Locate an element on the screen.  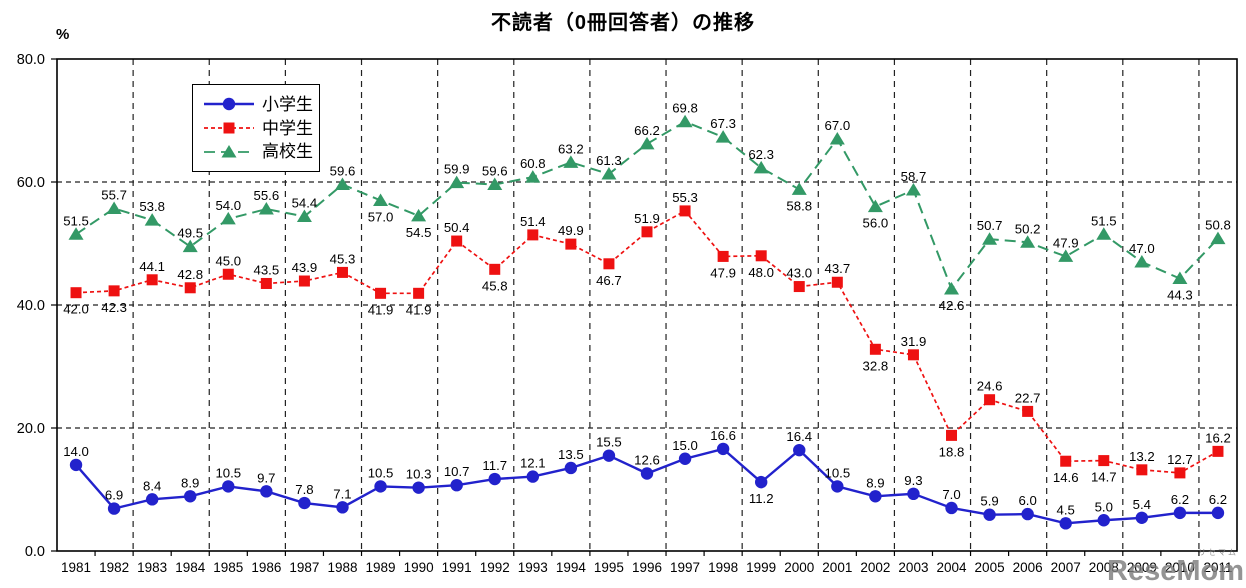
svg-text: 42.0 is located at coordinates (76, 309).